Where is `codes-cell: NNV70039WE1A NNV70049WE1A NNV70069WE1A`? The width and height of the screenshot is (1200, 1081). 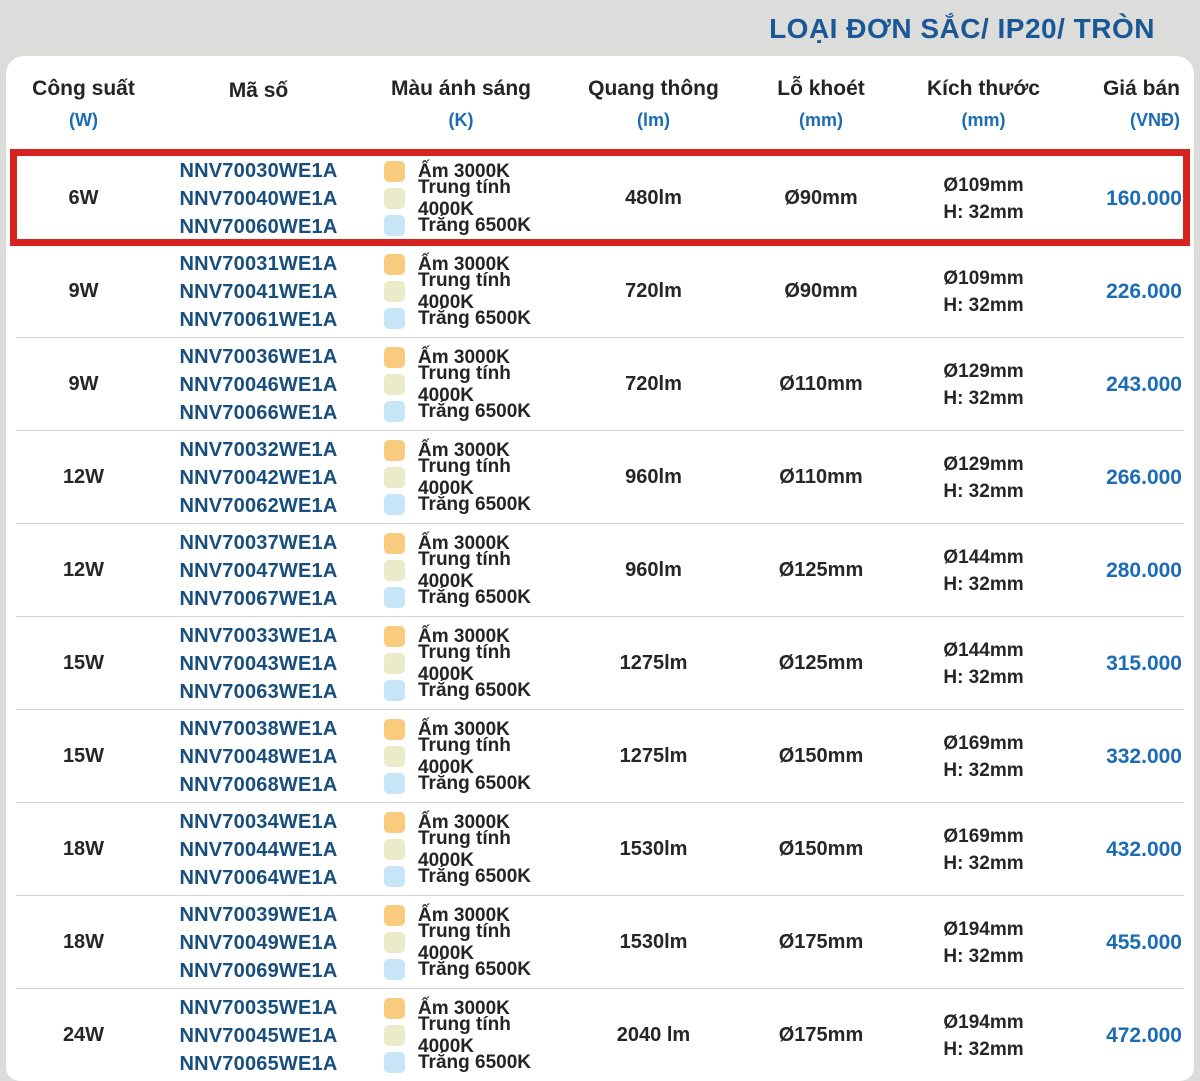 codes-cell: NNV70039WE1A NNV70049WE1A NNV70069WE1A is located at coordinates (258, 943).